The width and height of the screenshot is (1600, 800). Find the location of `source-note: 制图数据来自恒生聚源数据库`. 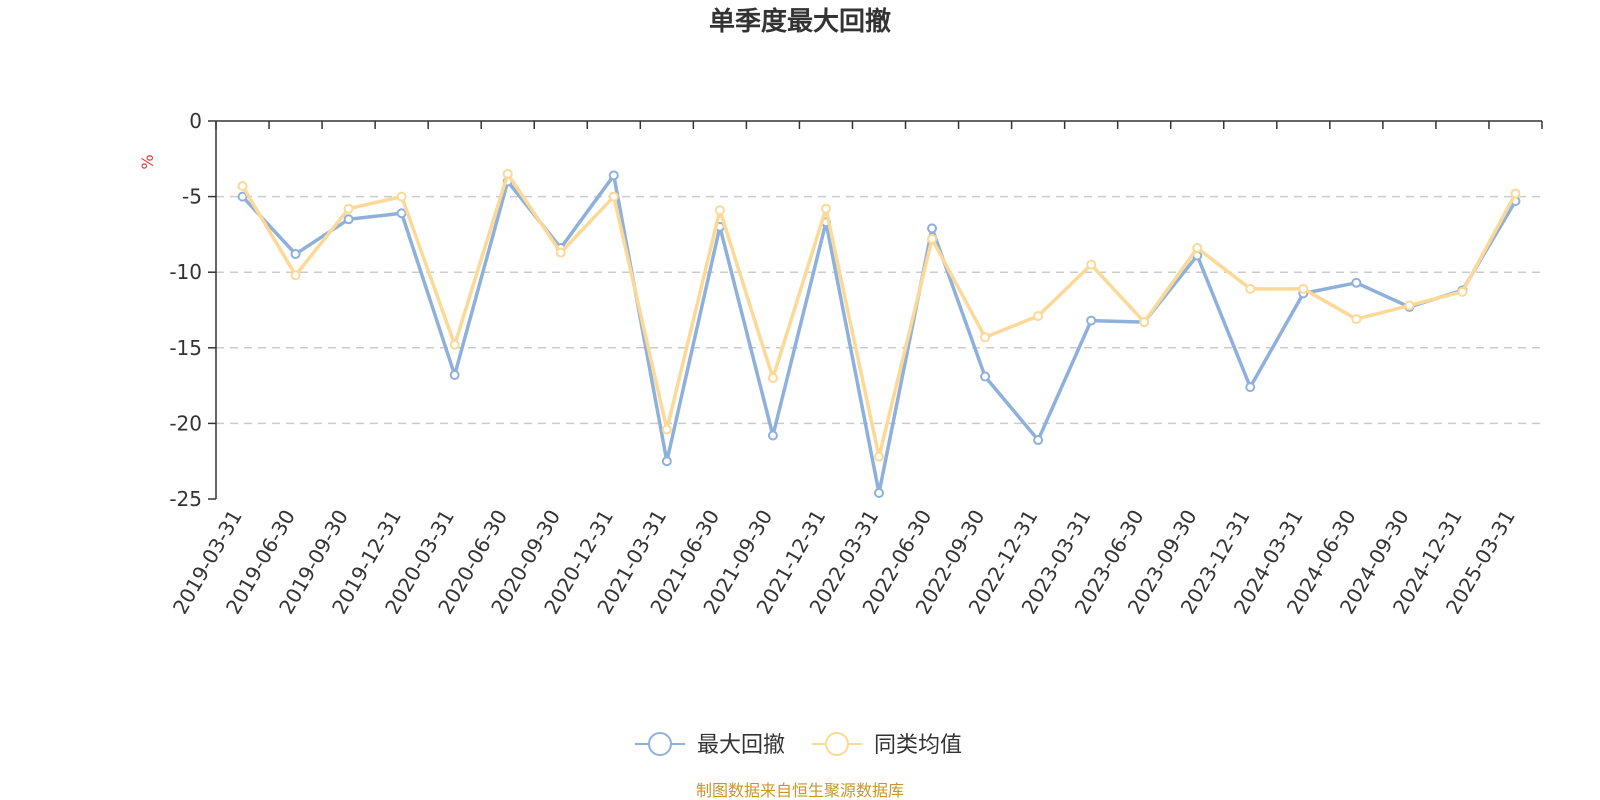

source-note: 制图数据来自恒生聚源数据库 is located at coordinates (800, 790).